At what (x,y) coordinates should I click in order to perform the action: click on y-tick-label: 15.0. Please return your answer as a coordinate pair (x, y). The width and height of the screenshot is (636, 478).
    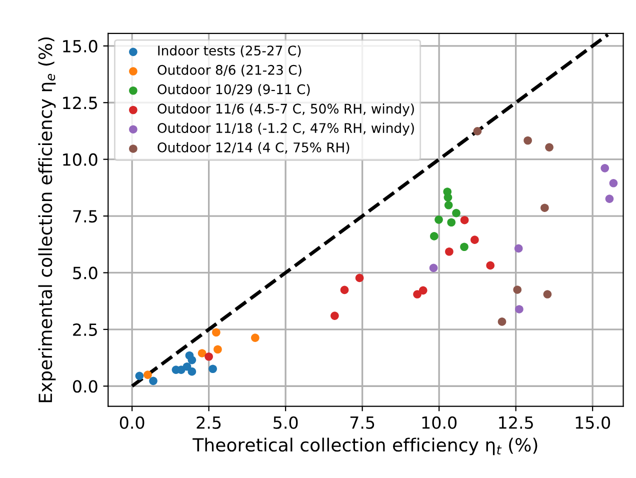
    Looking at the image, I should click on (80, 46).